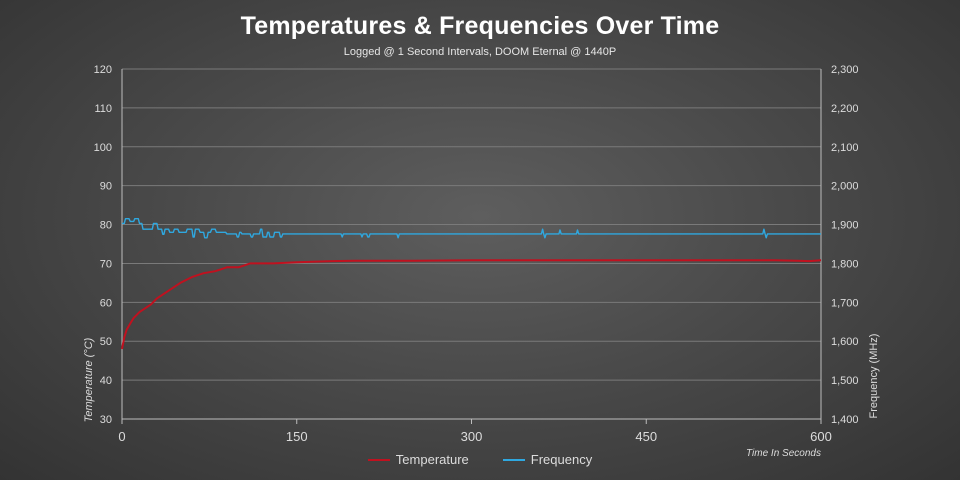 The height and width of the screenshot is (480, 960). Describe the element at coordinates (821, 436) in the screenshot. I see `x-tick-label: 600` at that location.